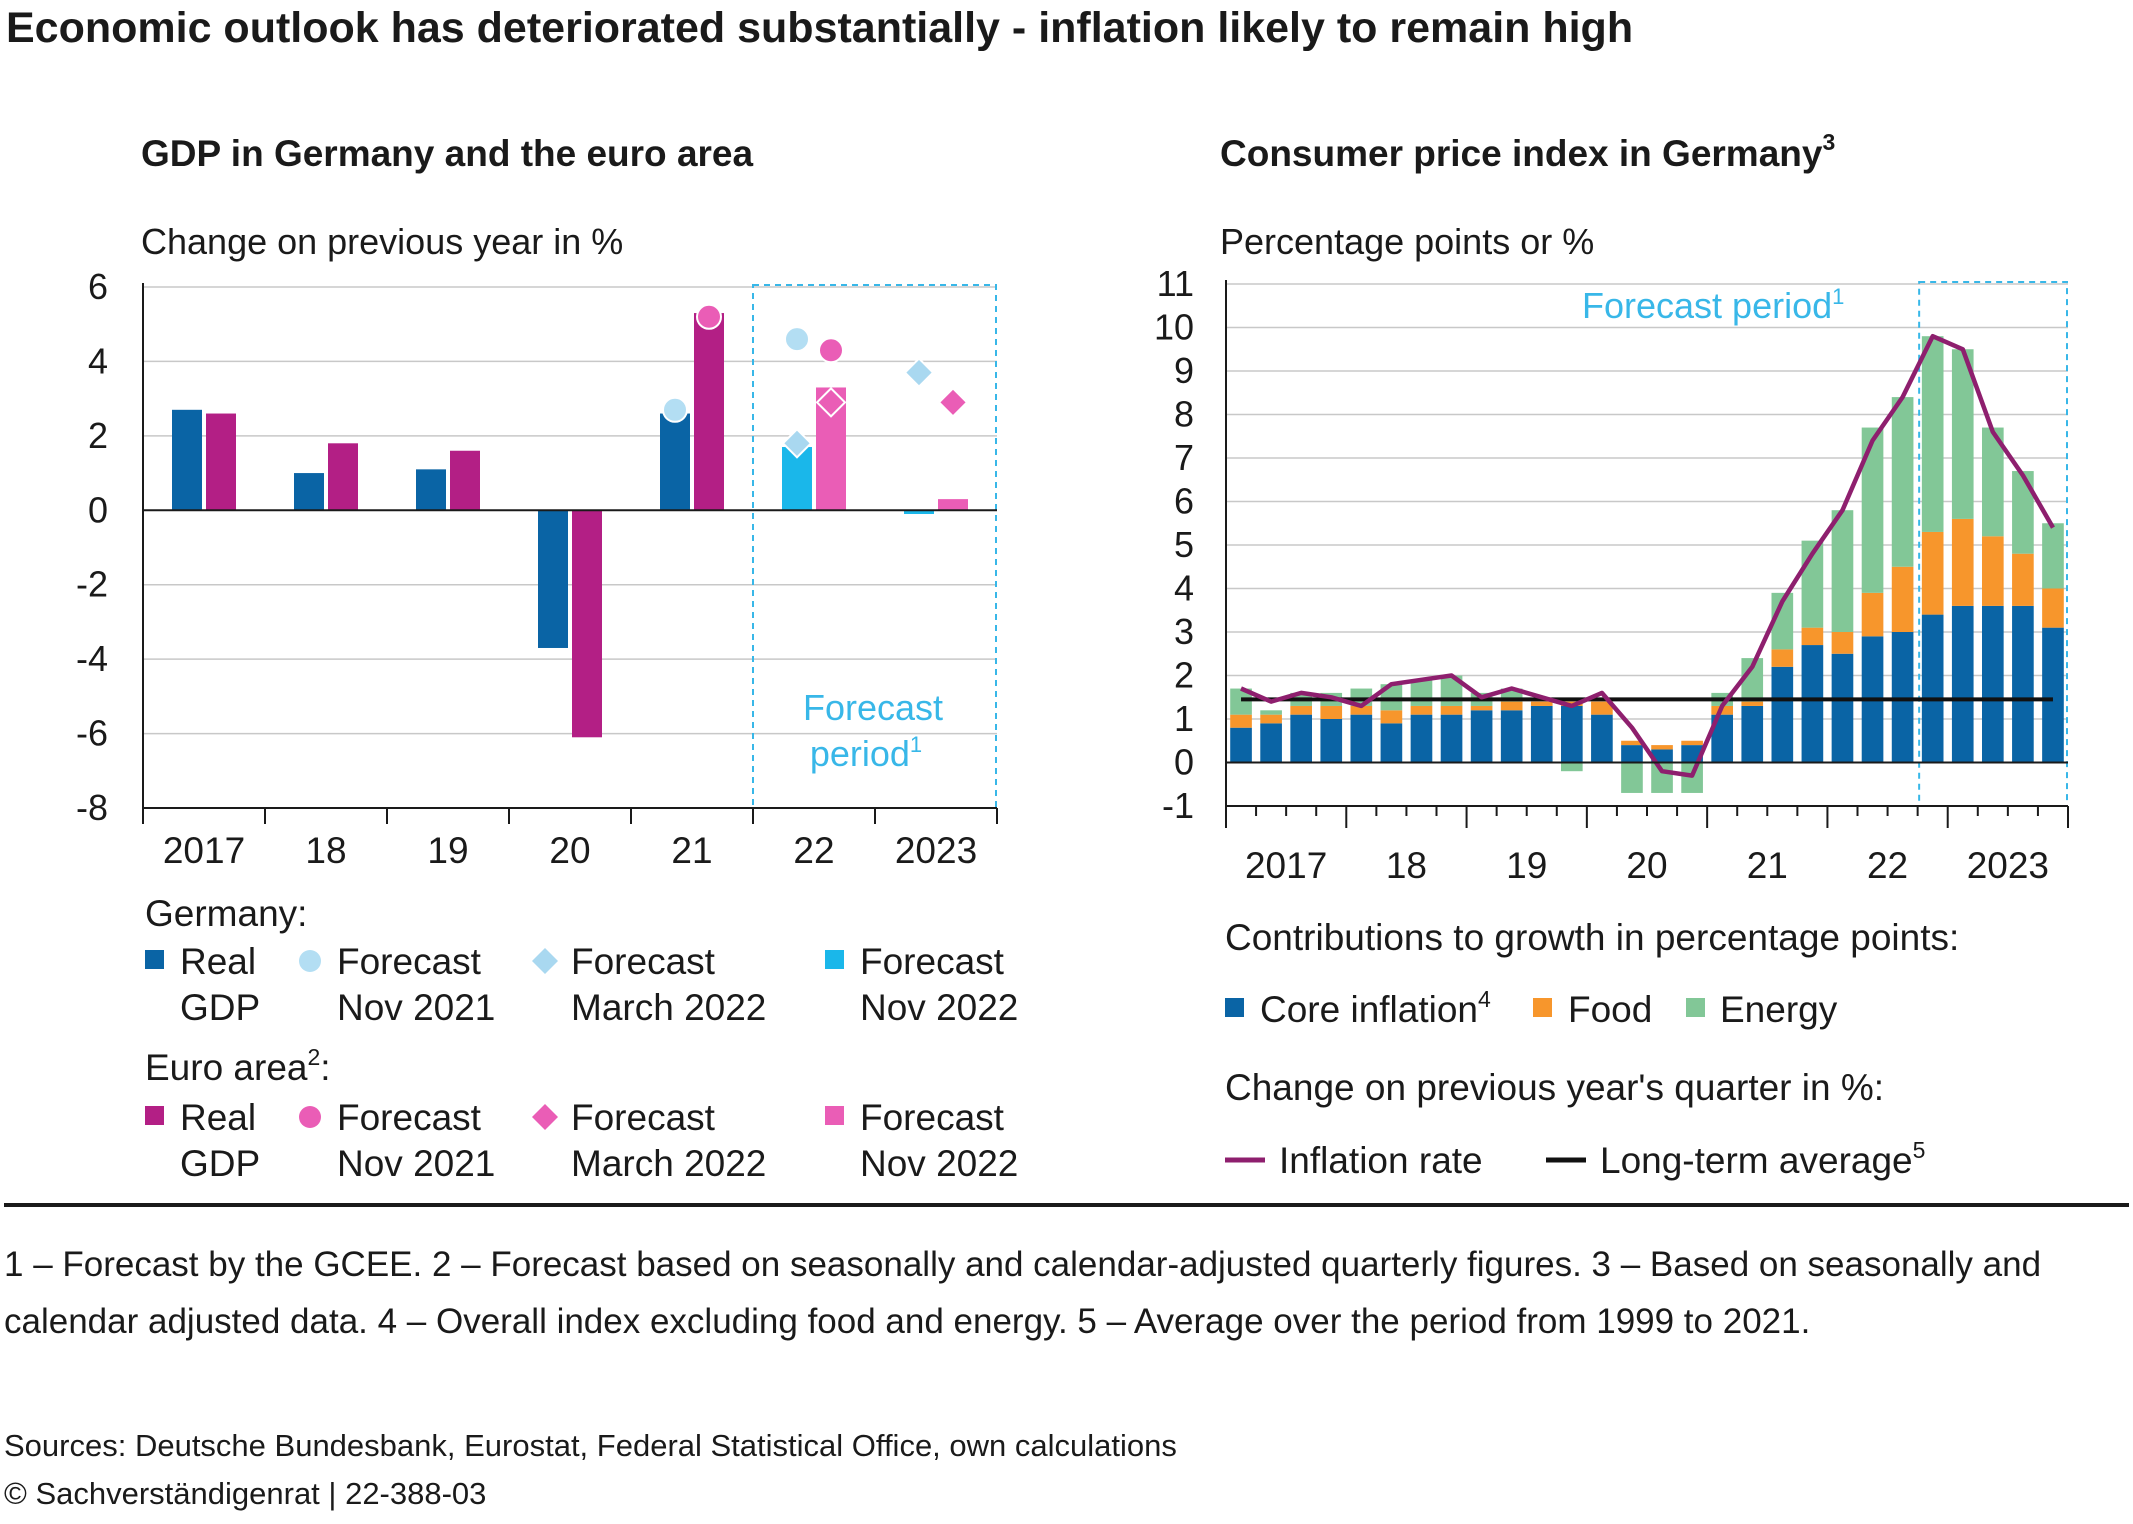 Image resolution: width=2133 pixels, height=1524 pixels. I want to click on legend-germany-real-line1: Real, so click(218, 961).